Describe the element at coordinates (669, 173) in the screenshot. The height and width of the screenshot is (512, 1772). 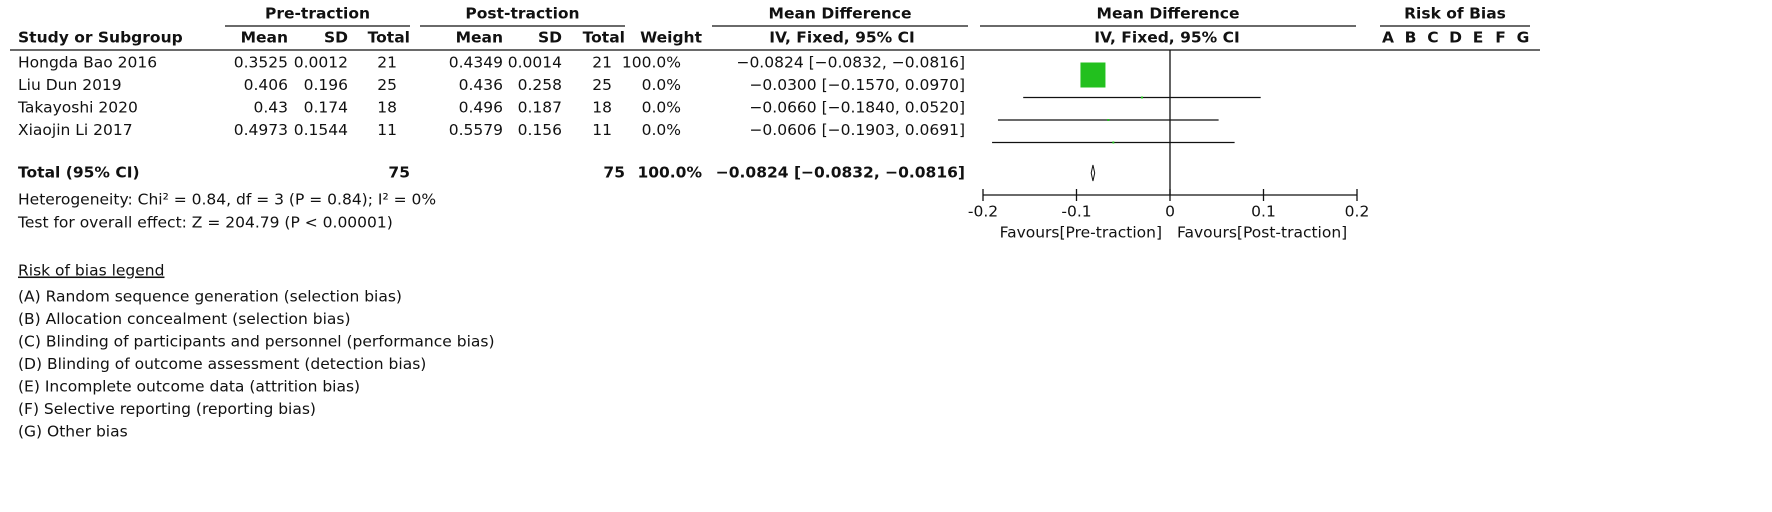
I see `total-weight: 100.0%` at that location.